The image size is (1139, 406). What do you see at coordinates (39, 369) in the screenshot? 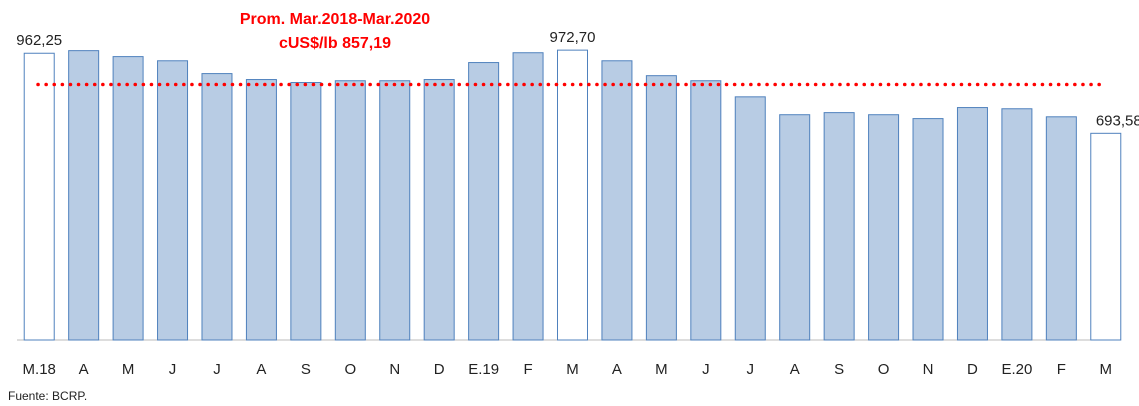
I see `x-tick-label: M.18` at bounding box center [39, 369].